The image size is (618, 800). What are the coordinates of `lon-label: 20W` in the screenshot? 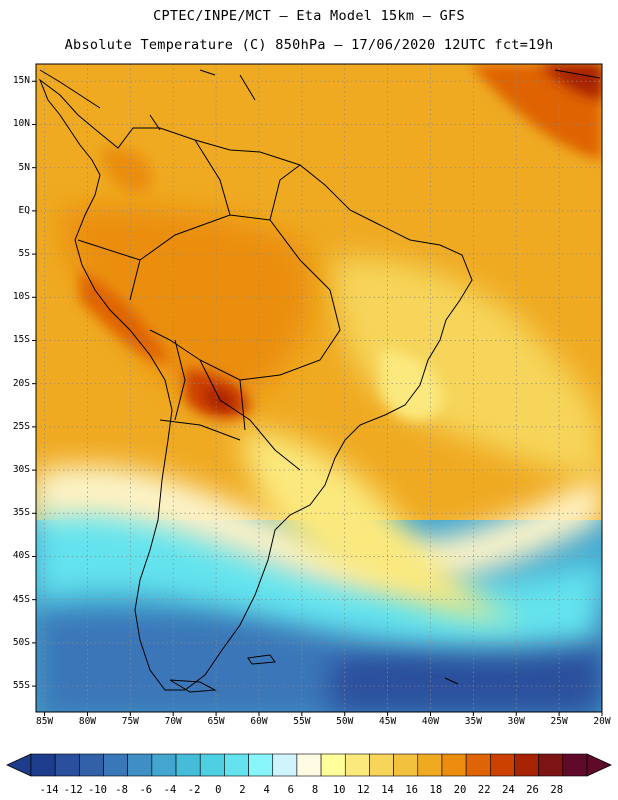 It's located at (602, 721).